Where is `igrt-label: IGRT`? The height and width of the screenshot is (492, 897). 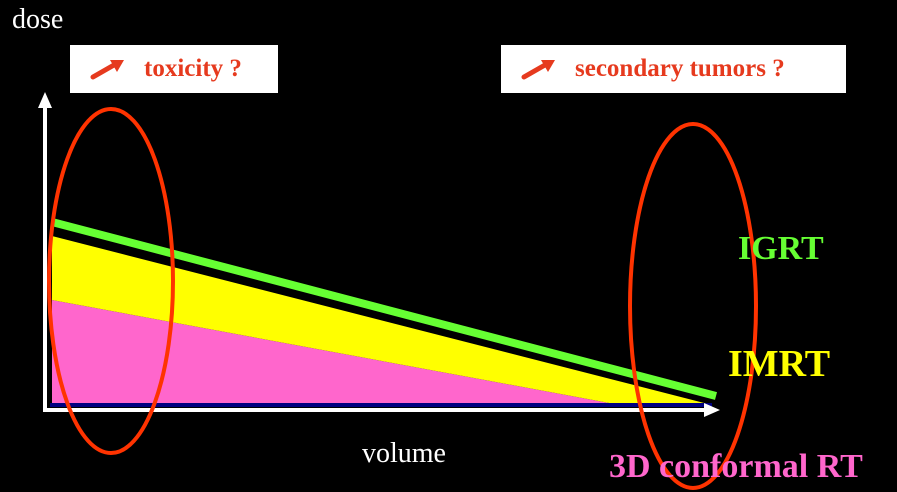
igrt-label: IGRT is located at coordinates (781, 248).